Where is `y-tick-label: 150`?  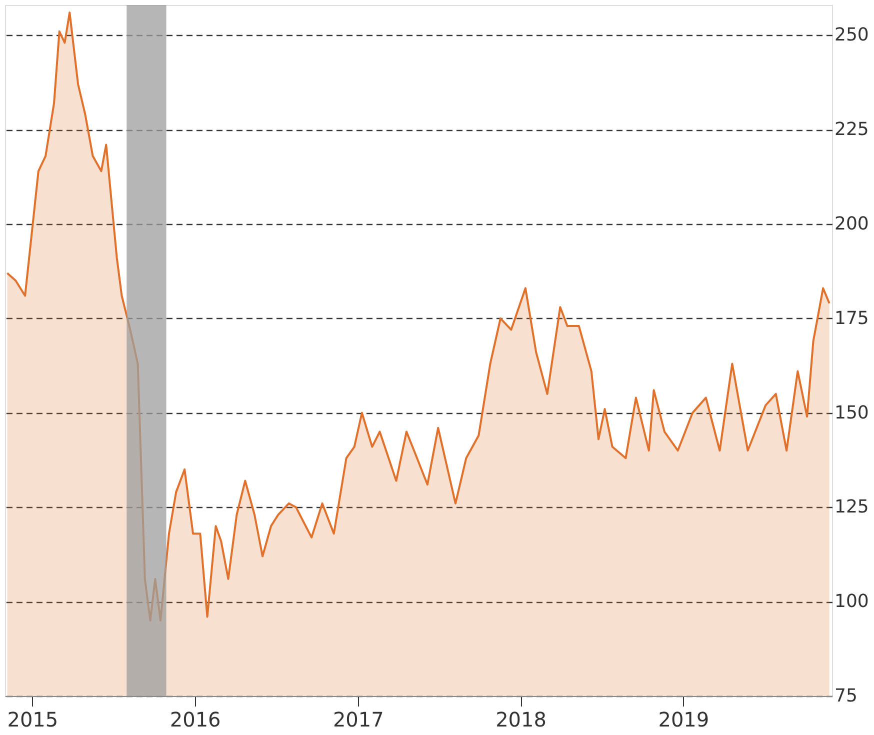 y-tick-label: 150 is located at coordinates (851, 413).